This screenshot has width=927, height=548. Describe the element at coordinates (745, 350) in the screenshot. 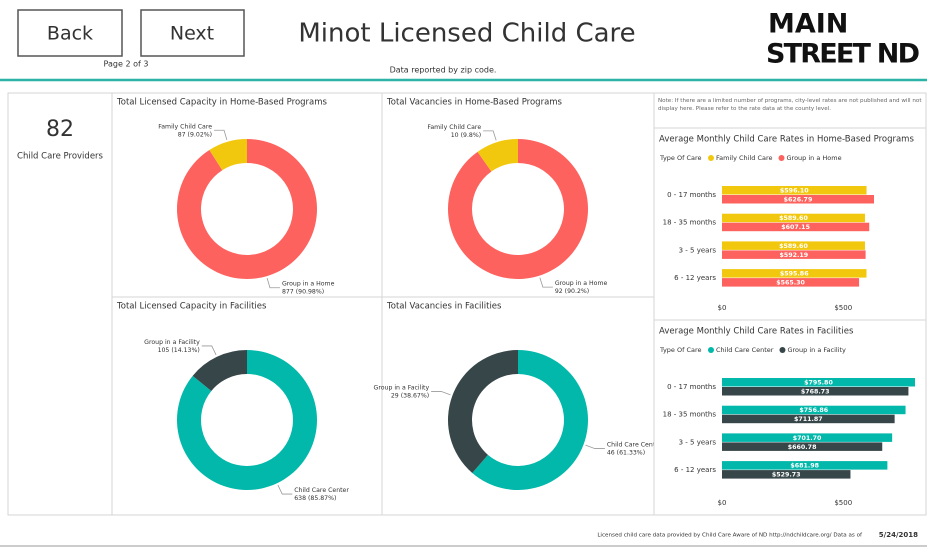

I see `legend-label: Child Care Center` at that location.